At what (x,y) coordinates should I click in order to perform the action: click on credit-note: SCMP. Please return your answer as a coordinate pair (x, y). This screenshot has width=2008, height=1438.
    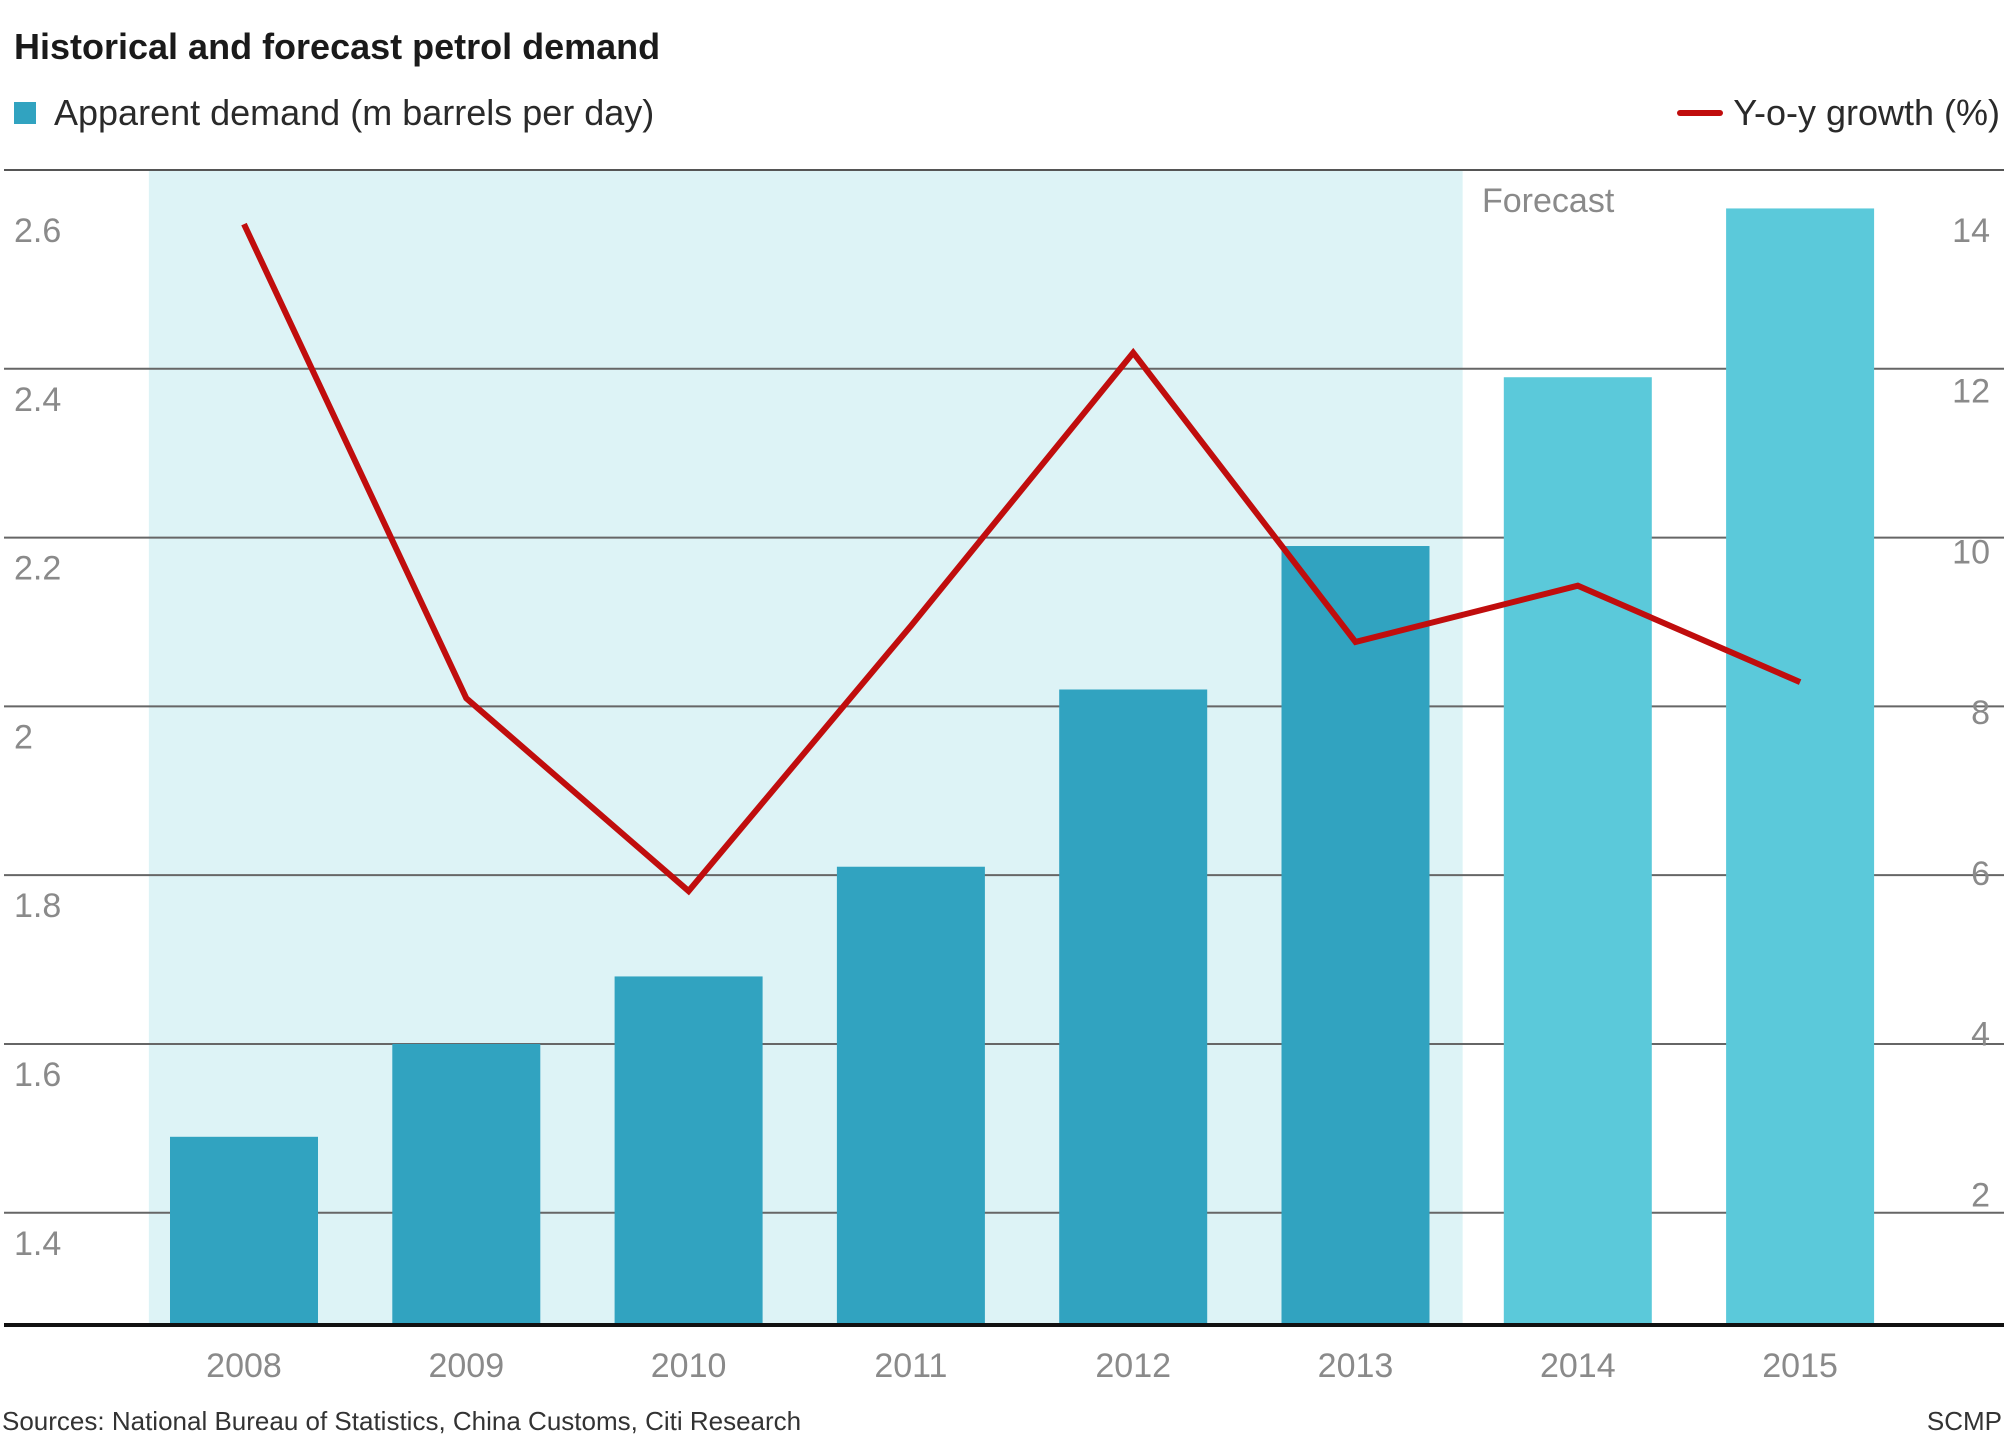
    Looking at the image, I should click on (1964, 1421).